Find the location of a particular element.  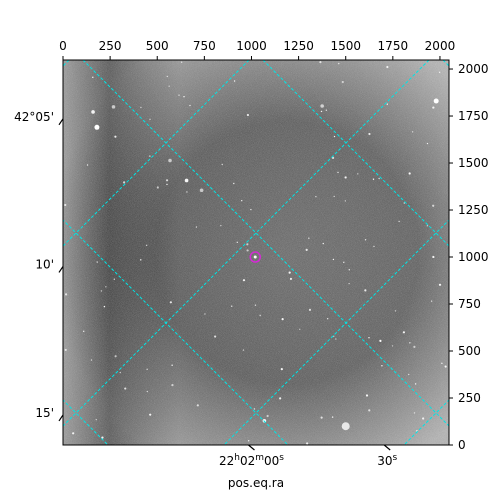

top-tick-label: 250 is located at coordinates (110, 46).